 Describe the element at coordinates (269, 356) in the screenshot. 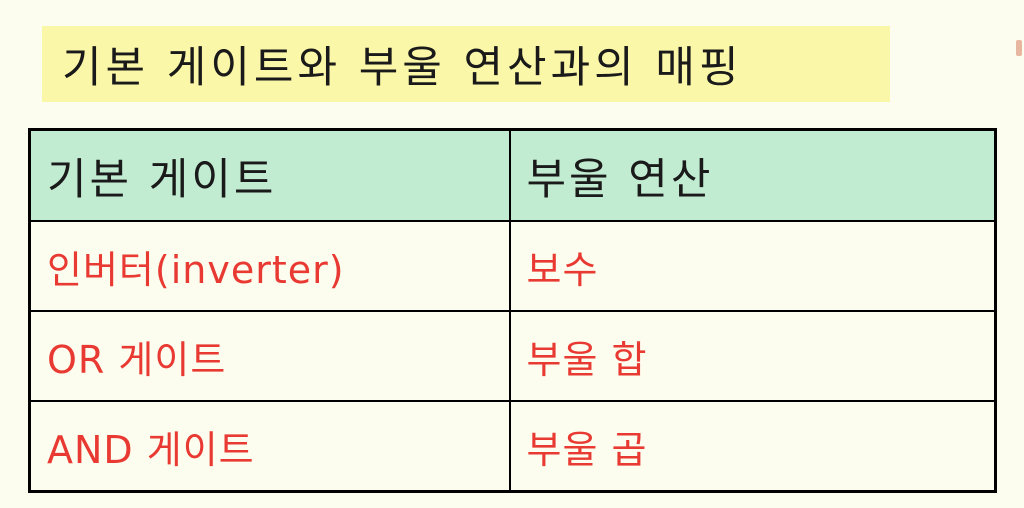

I see `cell-gate-or: OR 게이트` at that location.